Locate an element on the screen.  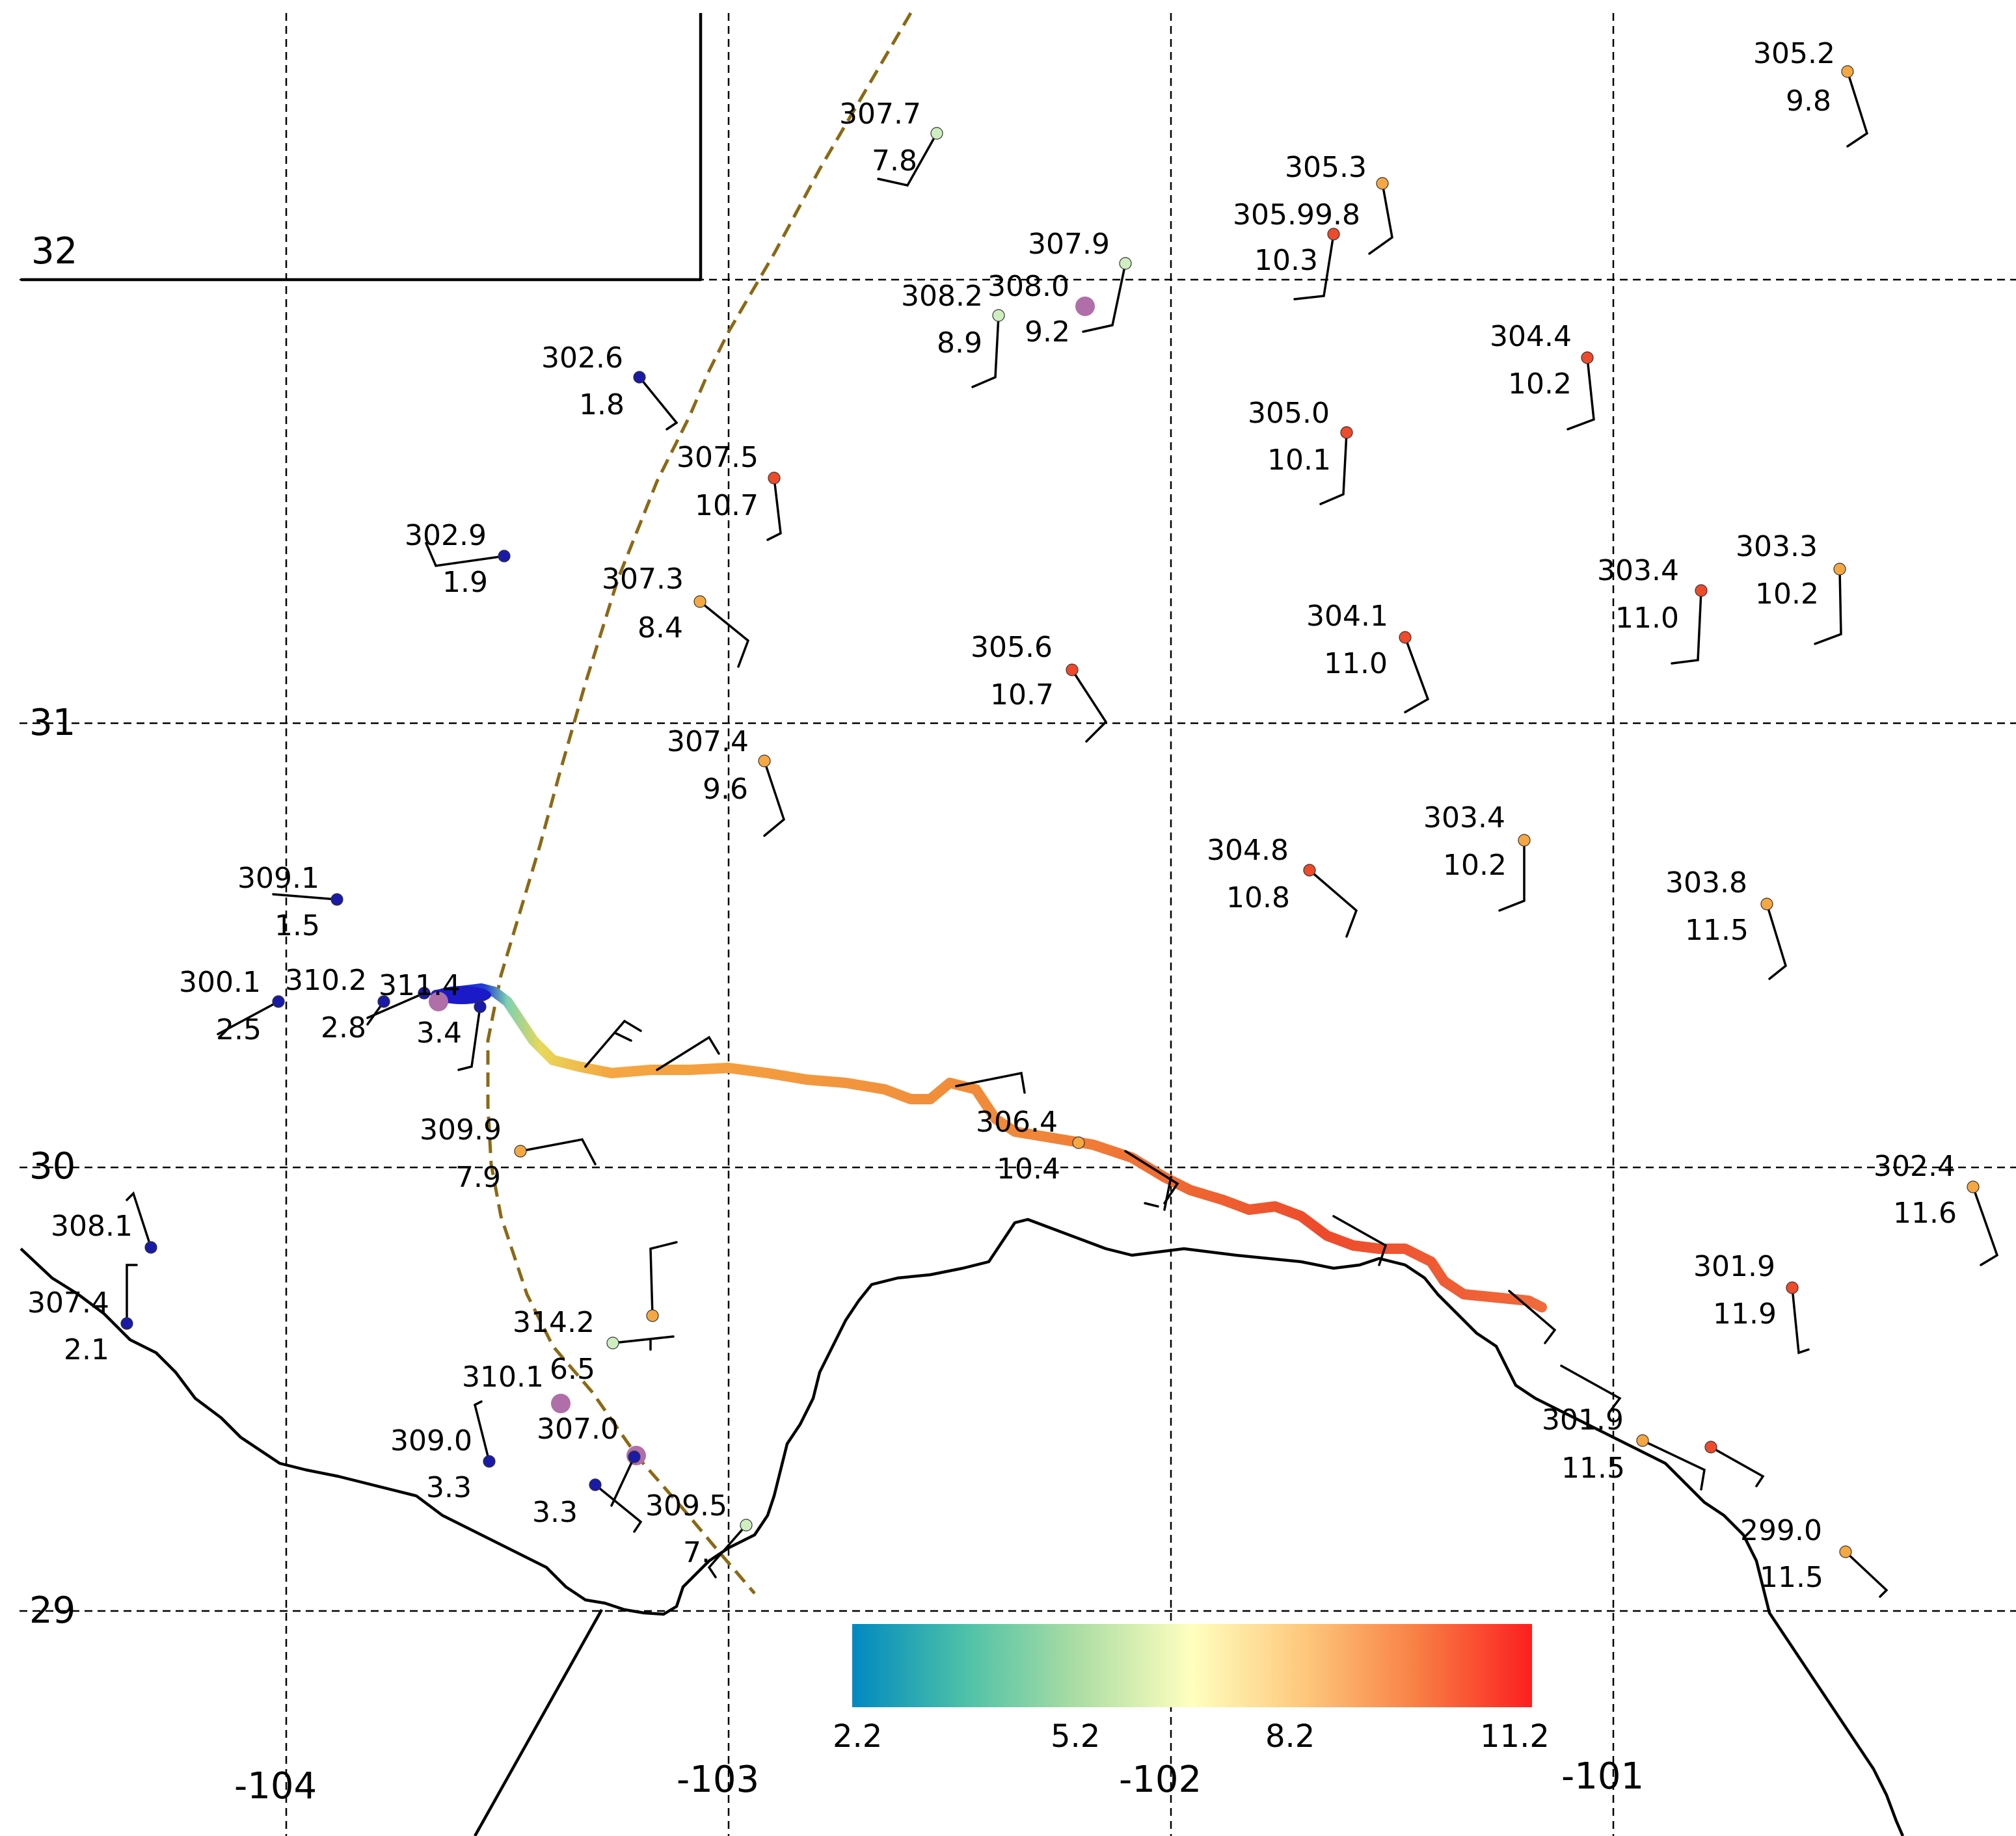
station-speed: 8.4 is located at coordinates (660, 628).